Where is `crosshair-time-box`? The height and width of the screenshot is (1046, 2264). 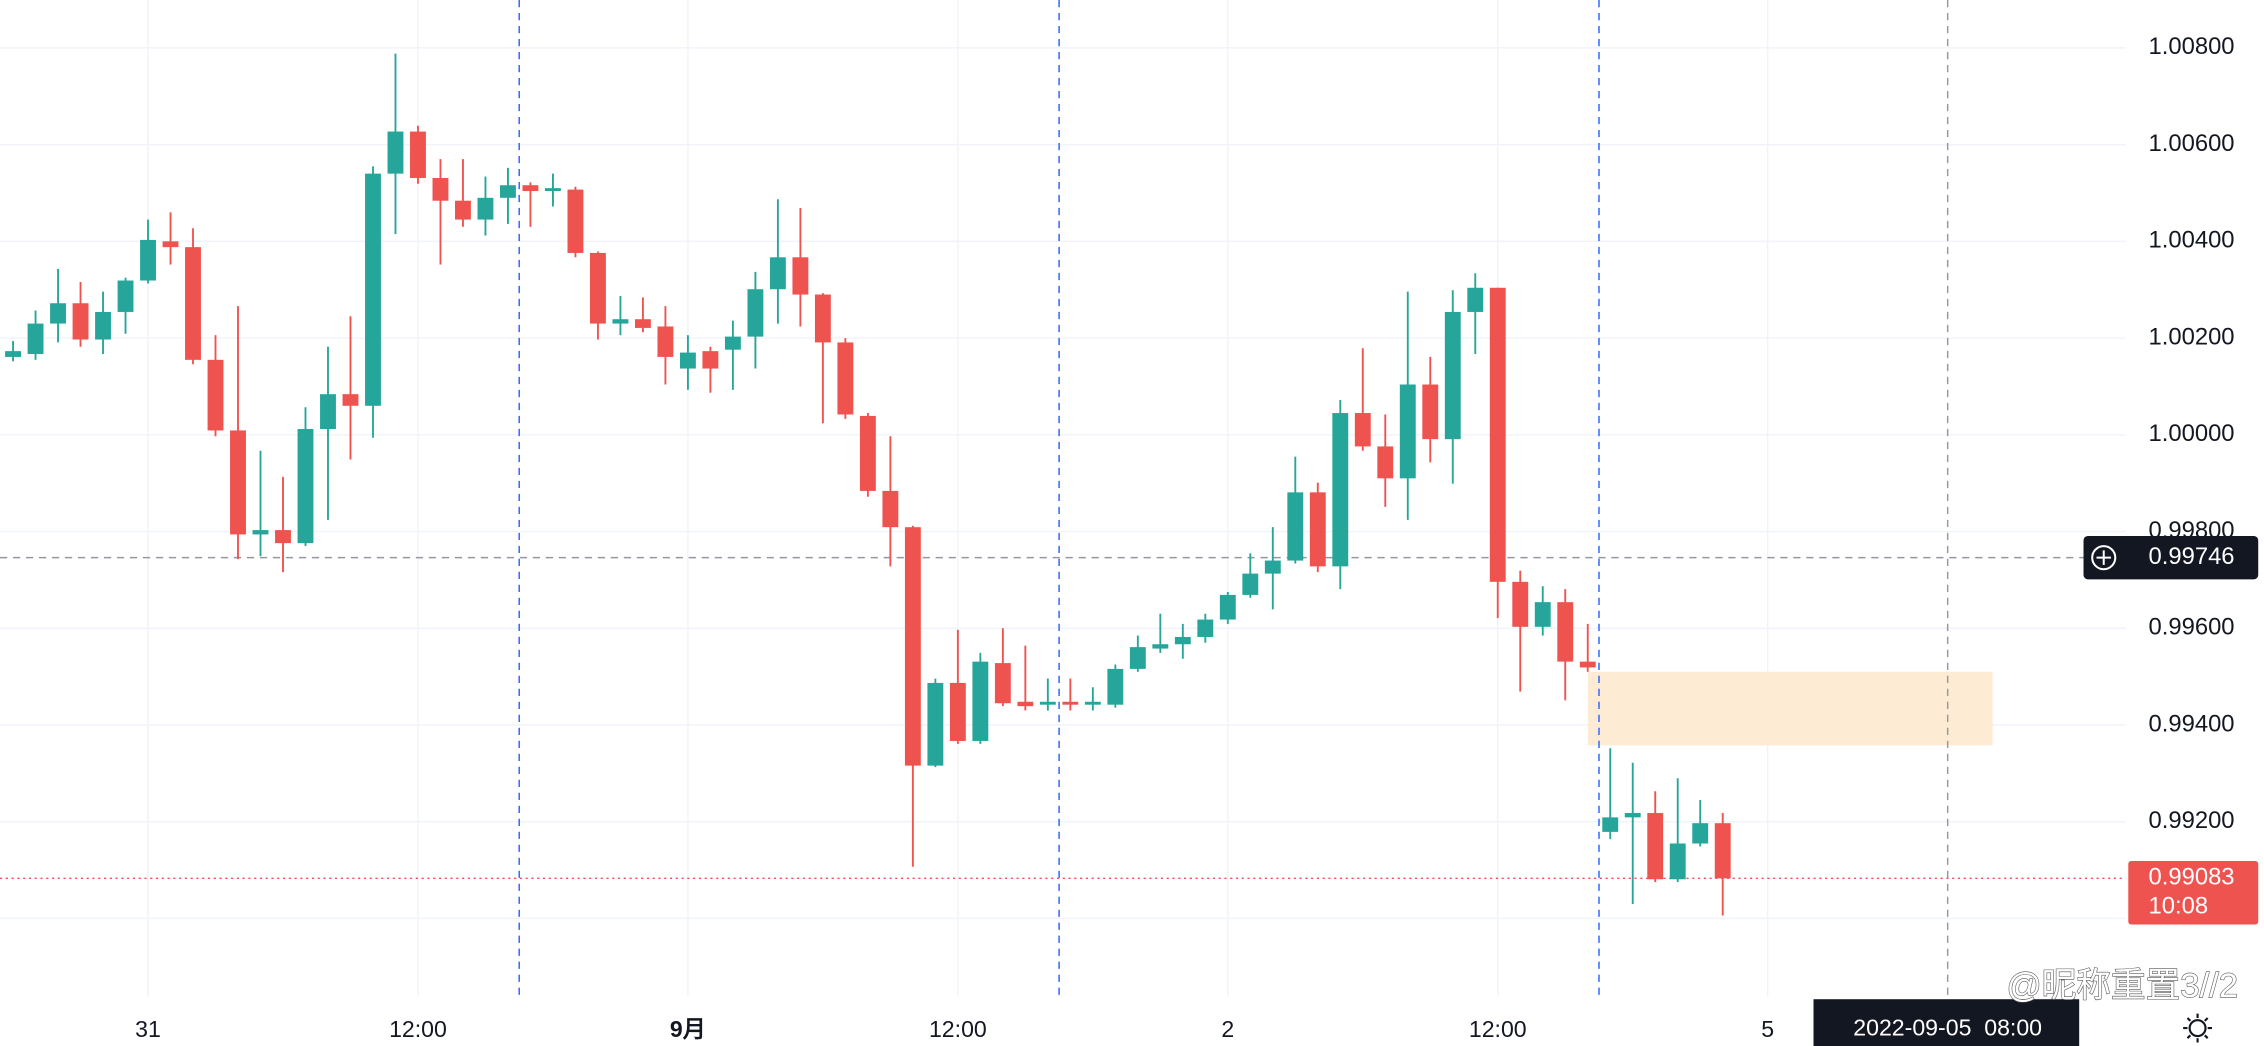 crosshair-time-box is located at coordinates (1946, 1022).